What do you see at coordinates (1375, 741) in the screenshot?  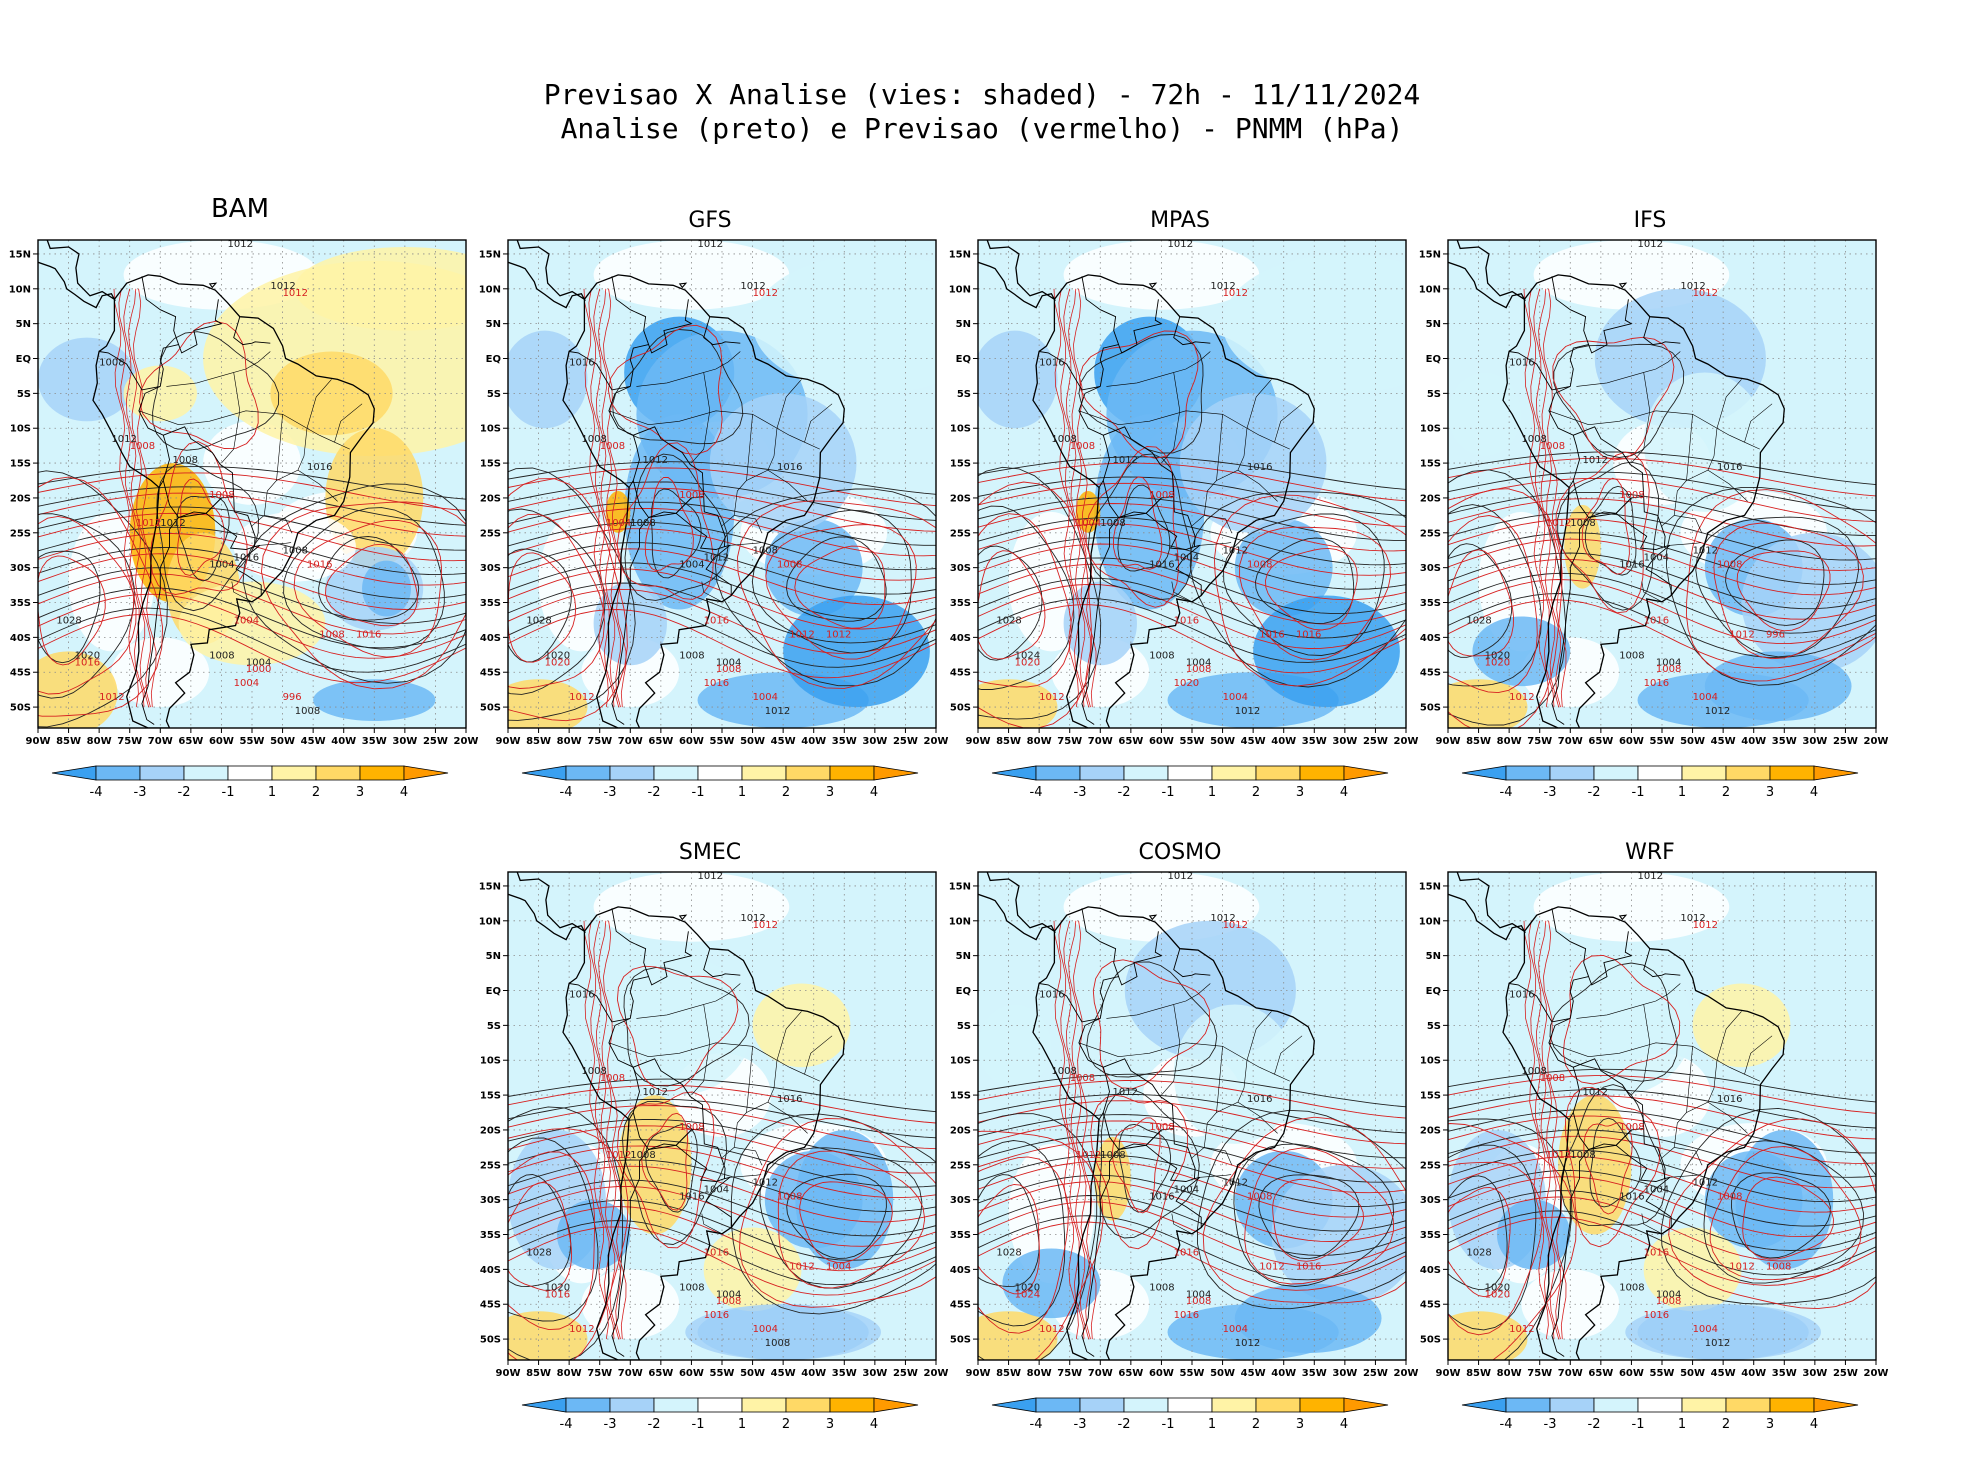 I see `lon-label: 25W` at bounding box center [1375, 741].